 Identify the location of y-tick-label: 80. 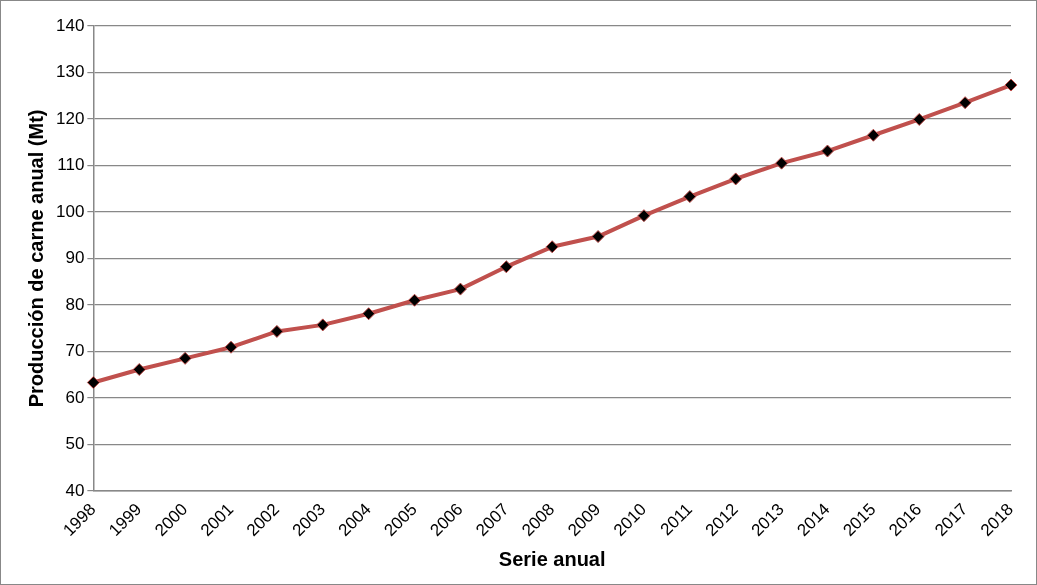
(75, 304).